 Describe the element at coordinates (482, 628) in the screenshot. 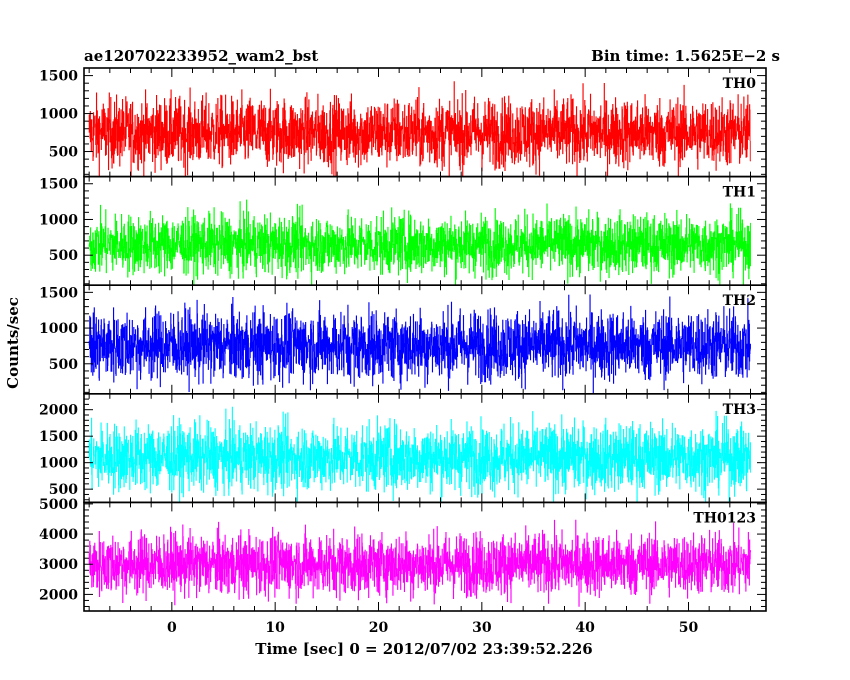

I see `x-tick-label: 30` at that location.